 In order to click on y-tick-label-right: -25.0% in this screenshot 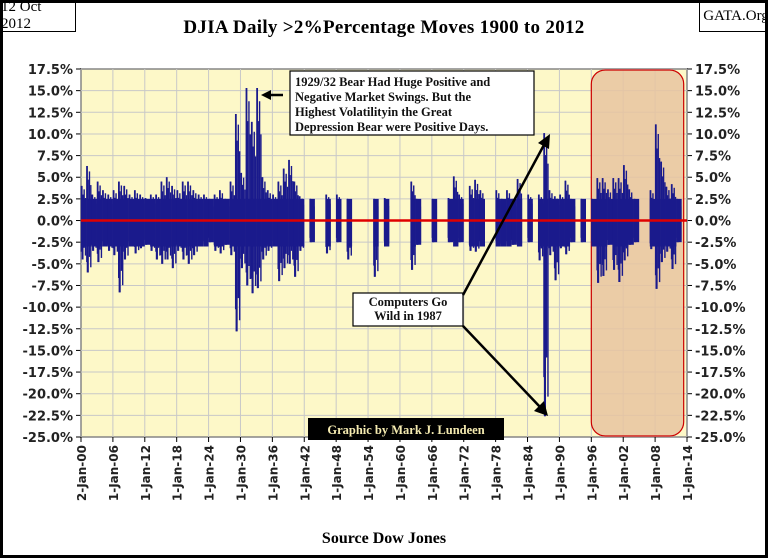, I will do `click(720, 438)`.